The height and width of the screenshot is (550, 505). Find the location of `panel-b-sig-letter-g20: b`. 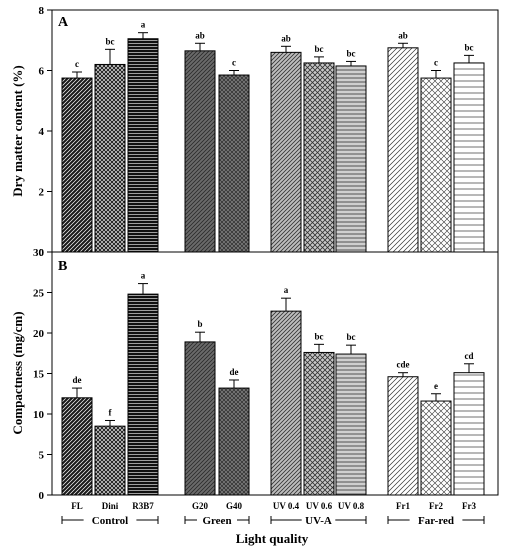

panel-b-sig-letter-g20: b is located at coordinates (199, 324).